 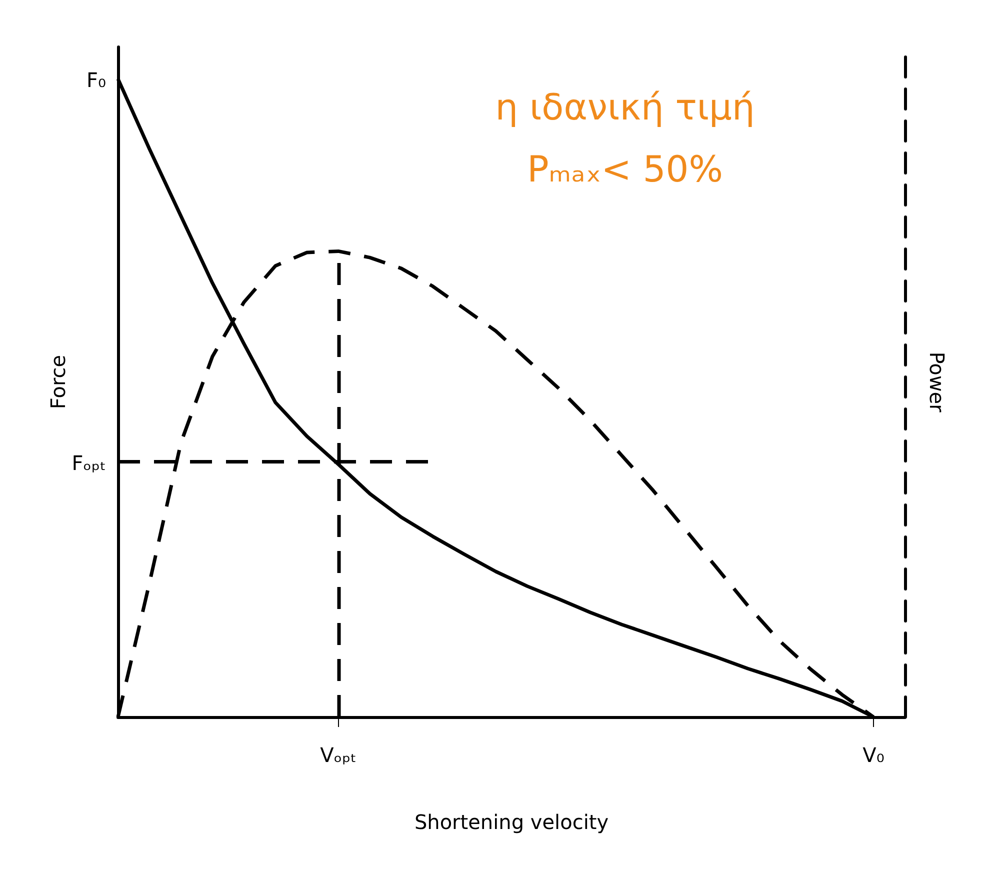 I want to click on text: F₀, so click(x=96, y=80).